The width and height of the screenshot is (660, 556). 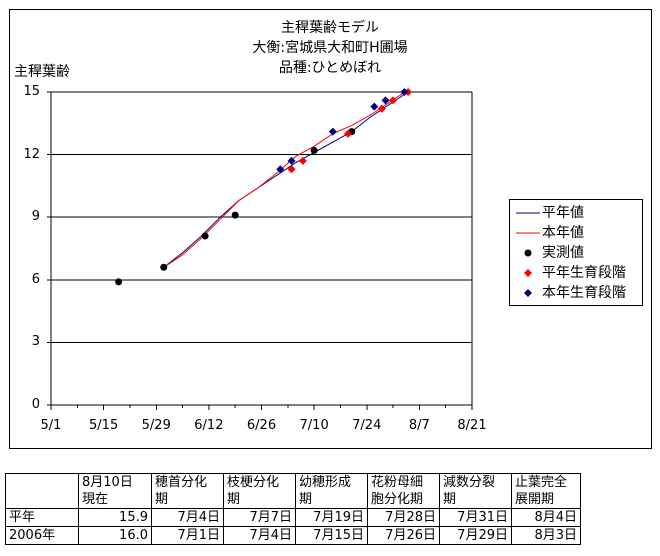 I want to click on legend-label-current: 本年値, so click(x=563, y=233).